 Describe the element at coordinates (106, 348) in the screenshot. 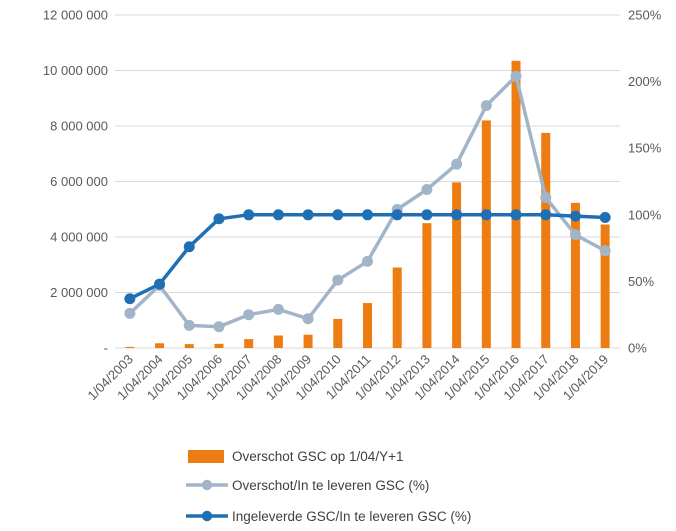

I see `left-tick-label: -` at that location.